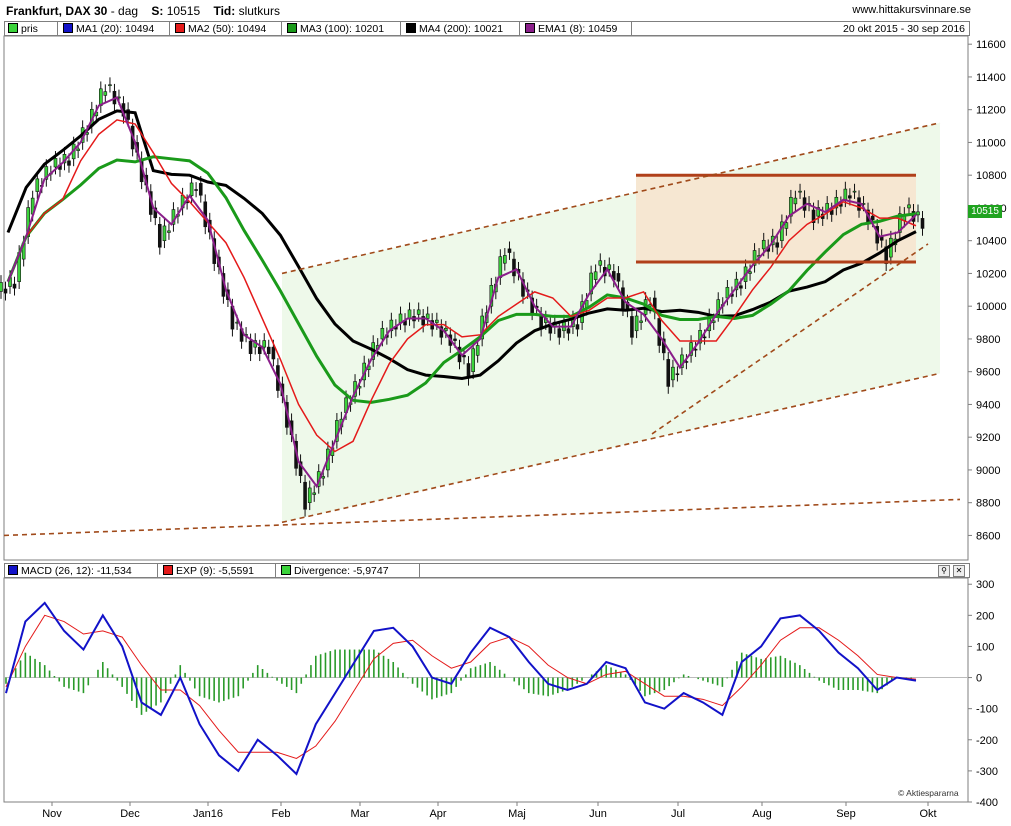 This screenshot has width=1011, height=826. I want to click on short-trendline, so click(790, 339).